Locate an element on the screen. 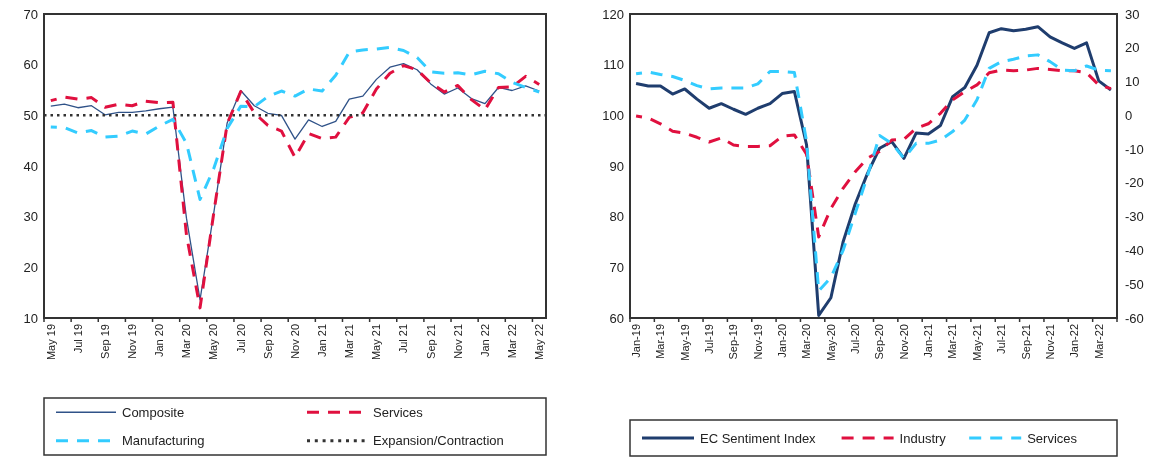  x-tick-label: May-19 is located at coordinates (684, 342).